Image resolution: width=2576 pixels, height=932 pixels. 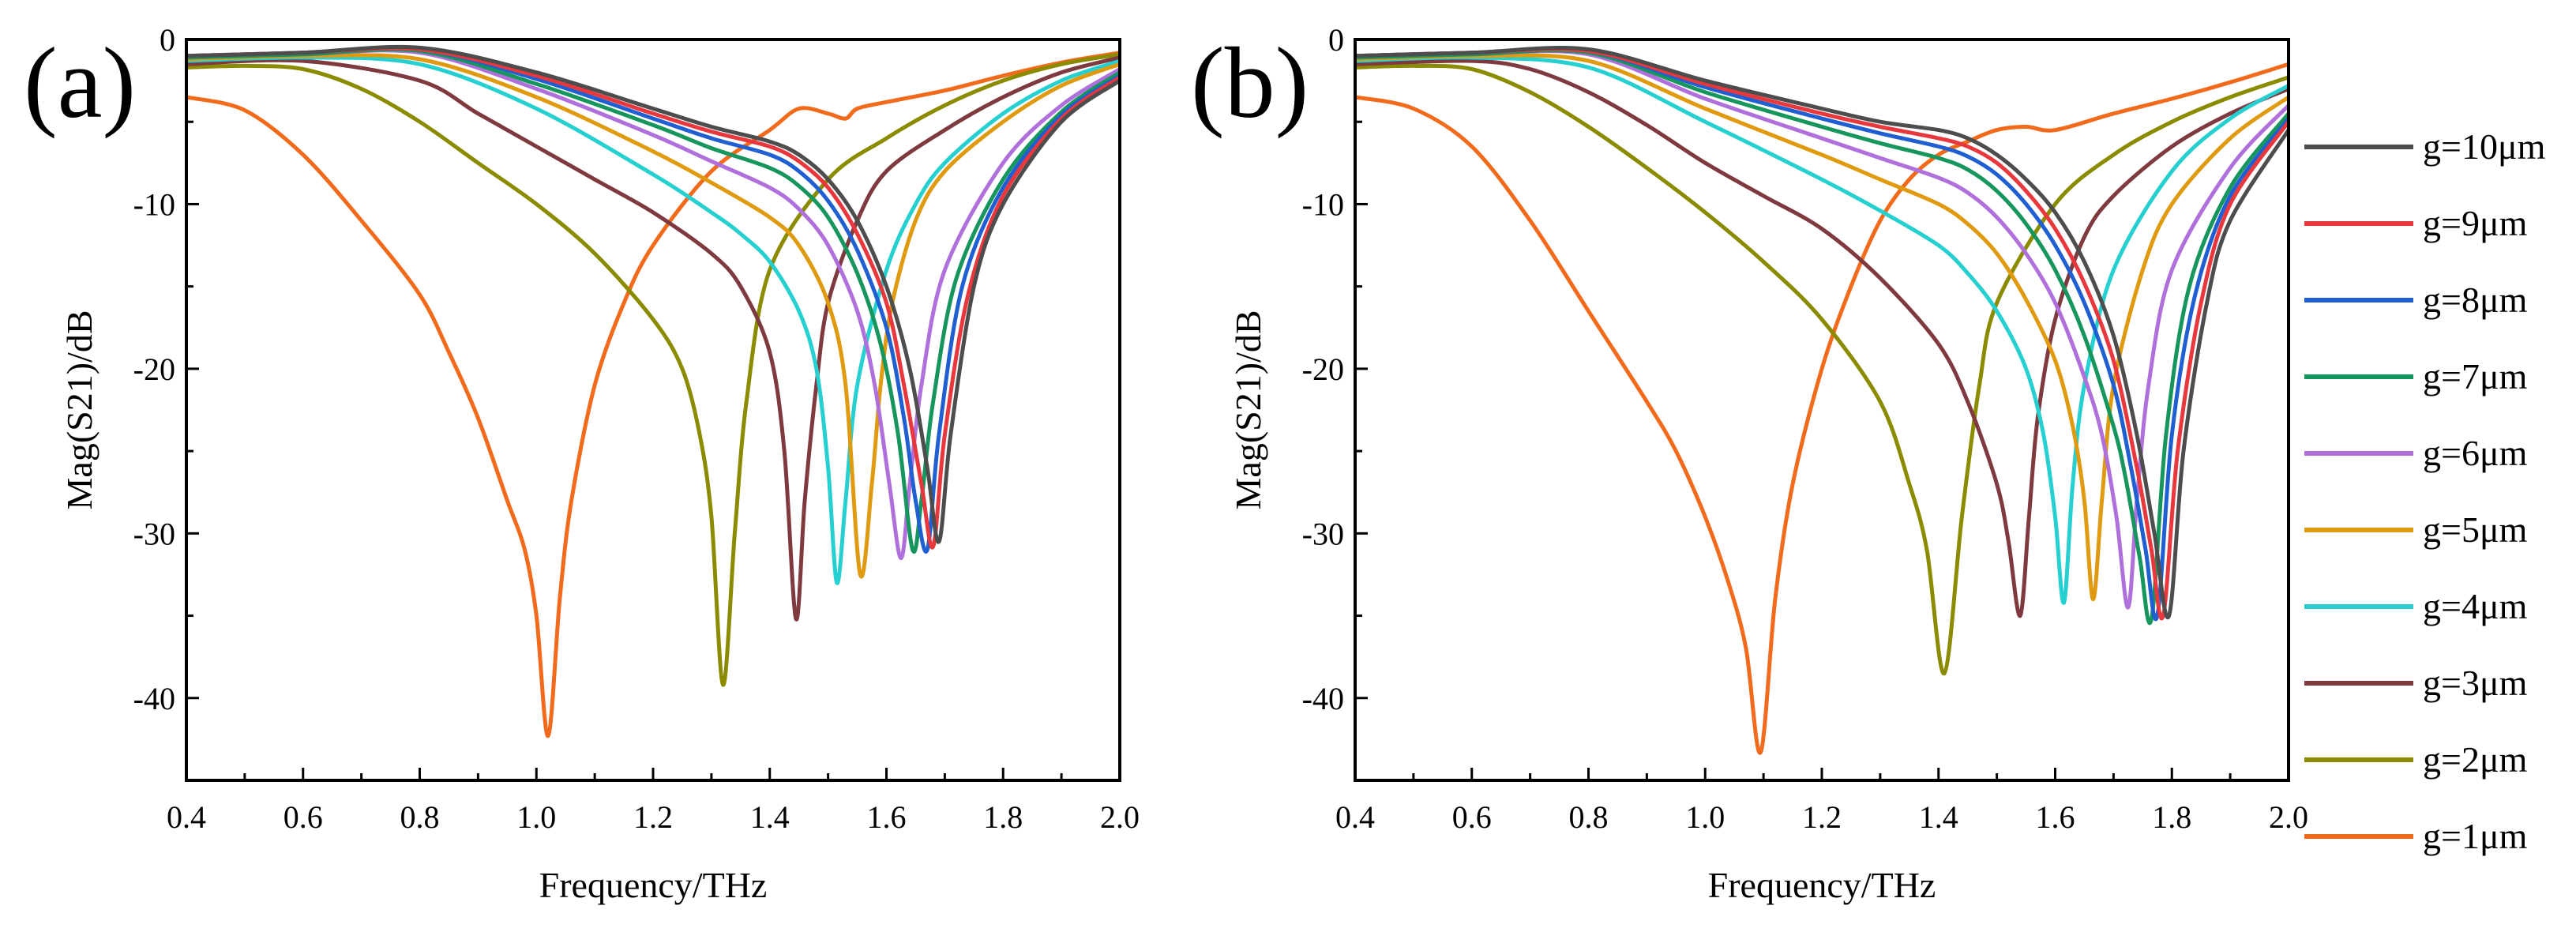 I want to click on panel-b-y-tick-label: 0, so click(x=1336, y=40).